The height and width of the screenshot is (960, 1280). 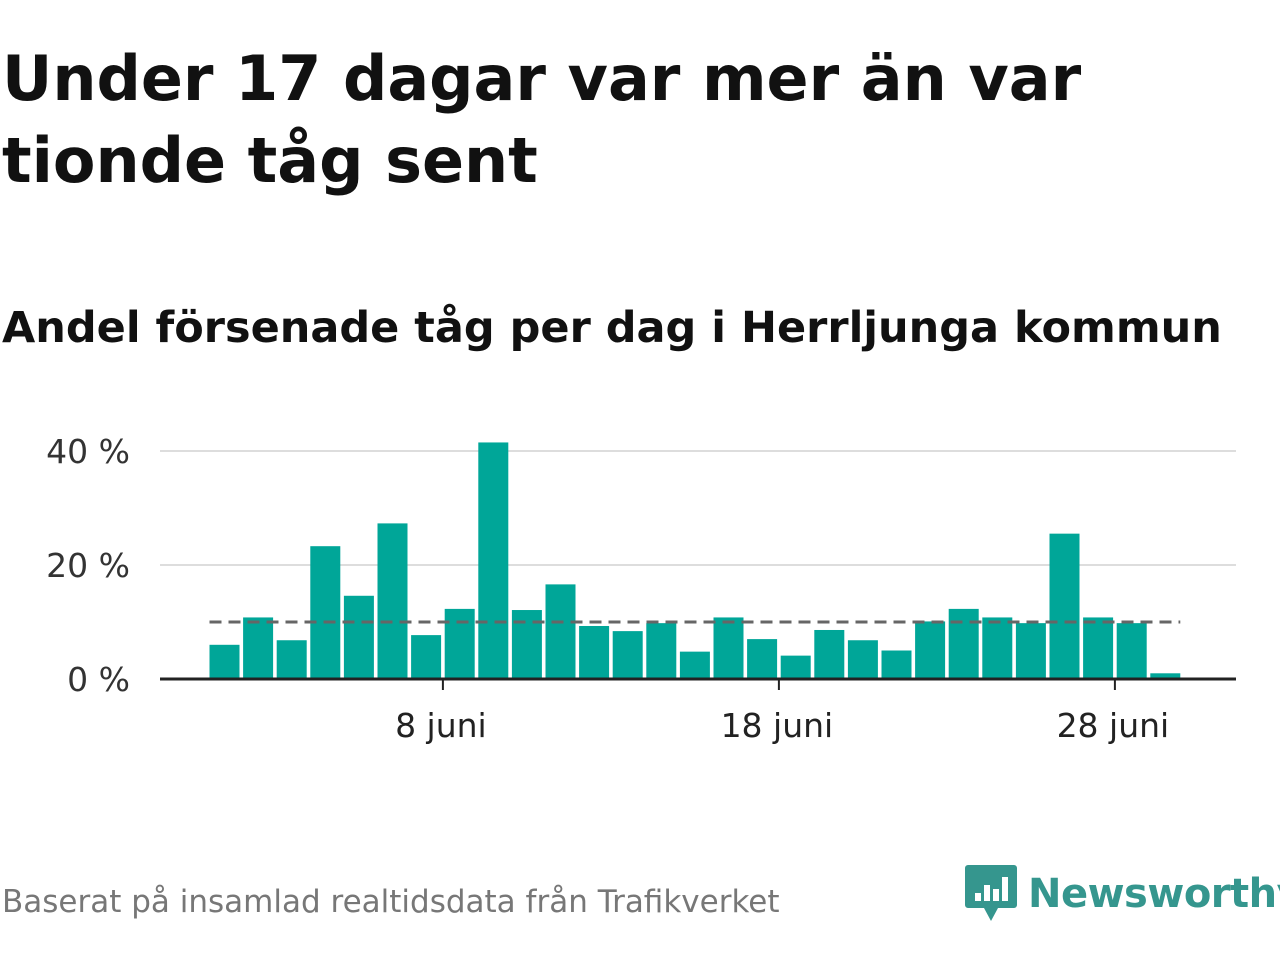 I want to click on y-tick-label: 20 %, so click(x=88, y=565).